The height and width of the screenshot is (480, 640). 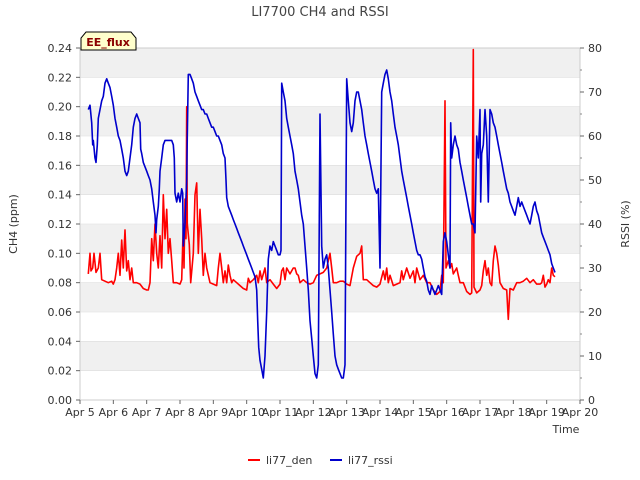 What do you see at coordinates (60, 195) in the screenshot?
I see `y-left-tick-label: 0.14` at bounding box center [60, 195].